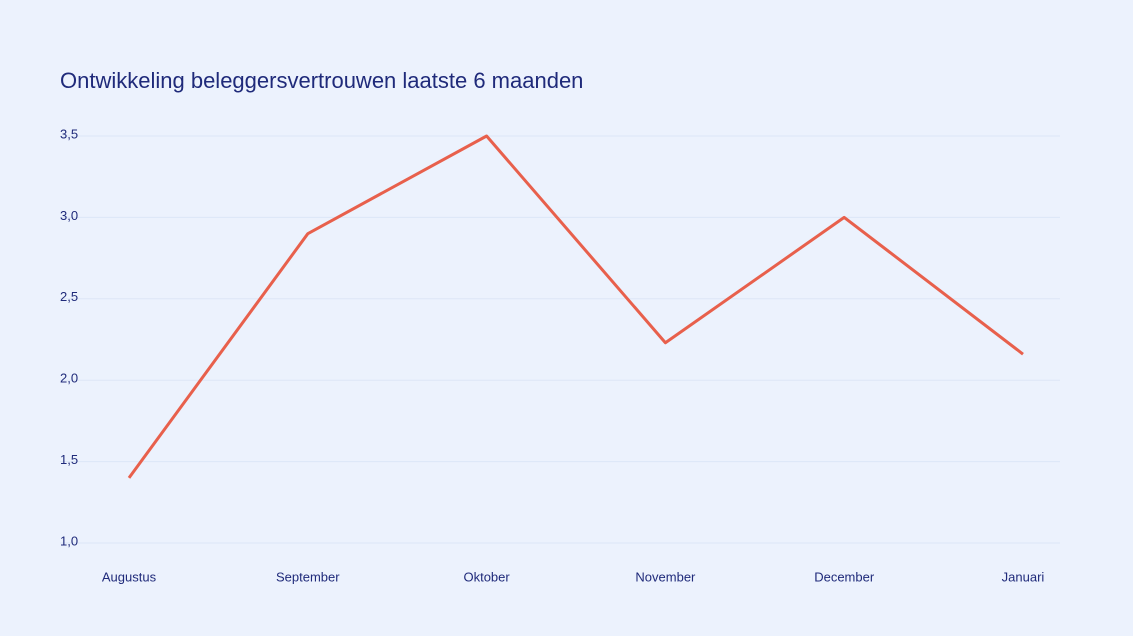 The height and width of the screenshot is (636, 1133). I want to click on y-tick-label: 2,5, so click(69, 296).